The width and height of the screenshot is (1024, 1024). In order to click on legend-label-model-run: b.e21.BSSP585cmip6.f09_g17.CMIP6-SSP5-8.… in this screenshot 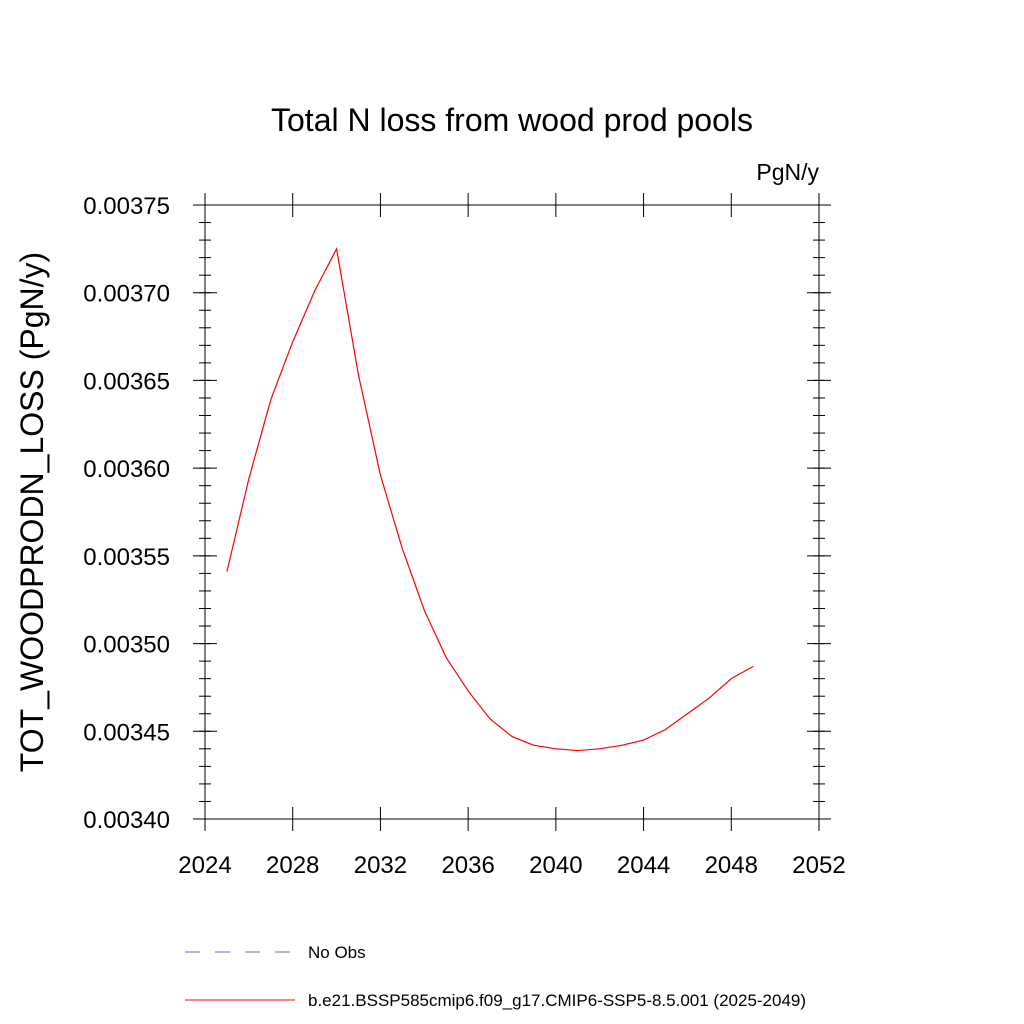, I will do `click(557, 1000)`.